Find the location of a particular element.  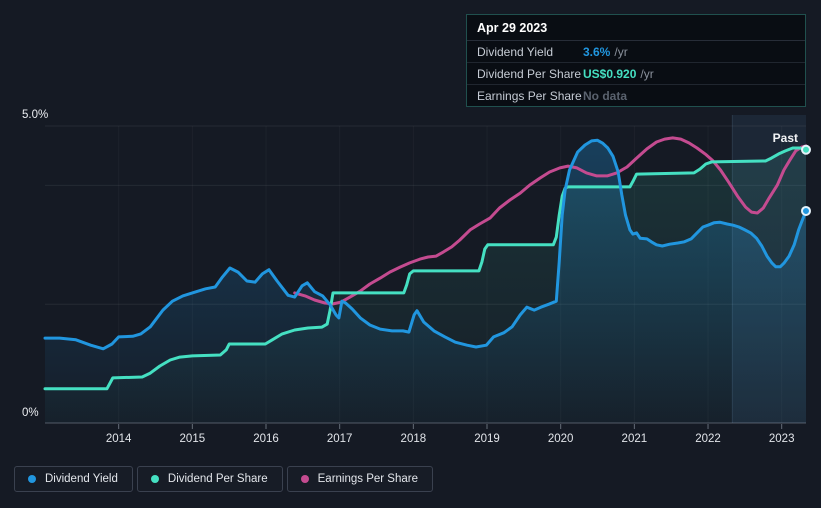

earnings-per-share-dot-icon is located at coordinates (304, 479).